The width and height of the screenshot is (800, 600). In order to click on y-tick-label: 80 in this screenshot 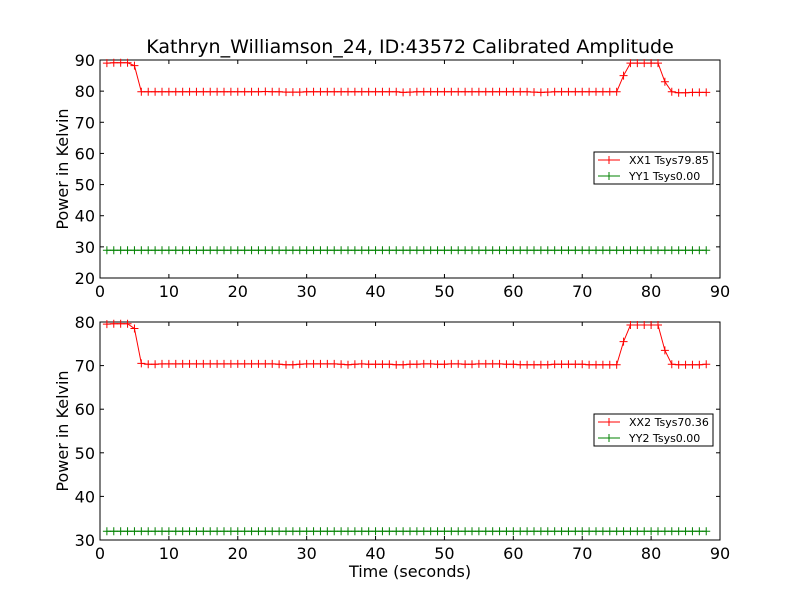, I will do `click(85, 91)`.